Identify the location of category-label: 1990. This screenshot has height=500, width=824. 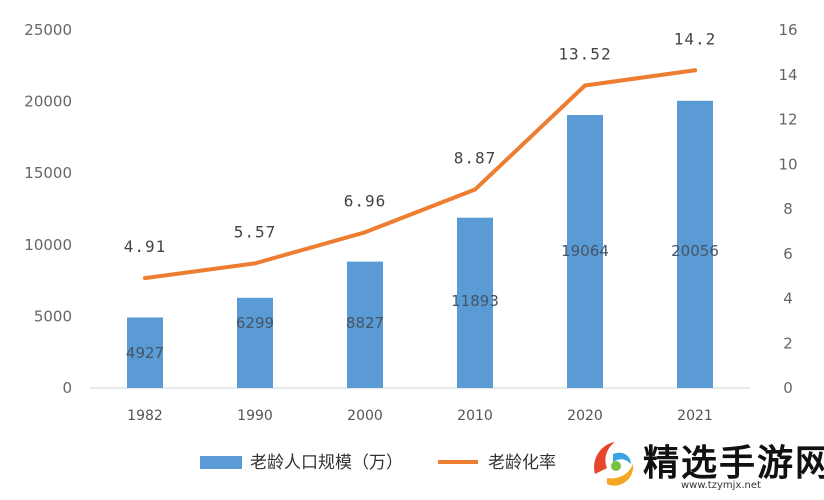
(255, 416).